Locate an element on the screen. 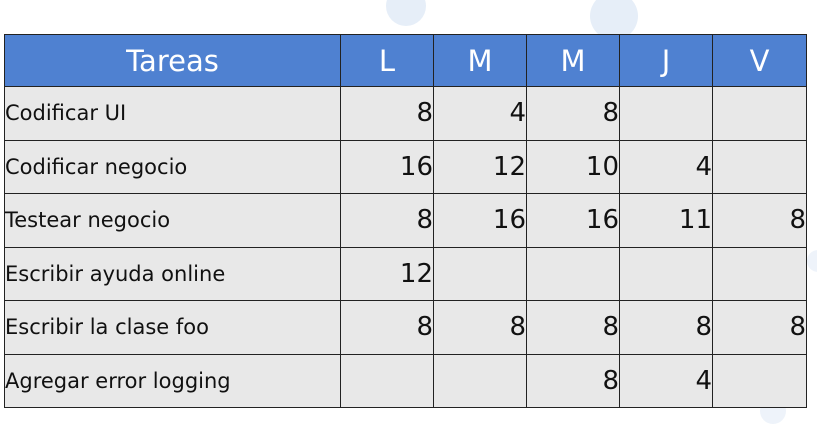  header-day-m1: M is located at coordinates (480, 60).